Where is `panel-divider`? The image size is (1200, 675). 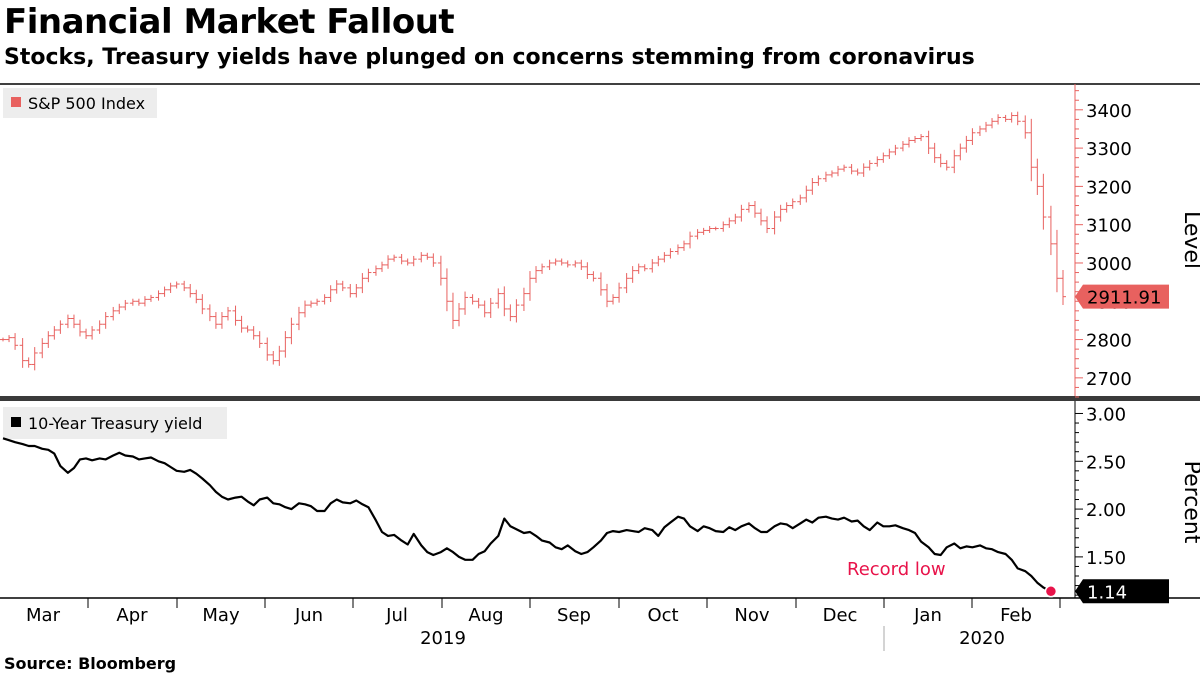 panel-divider is located at coordinates (600, 398).